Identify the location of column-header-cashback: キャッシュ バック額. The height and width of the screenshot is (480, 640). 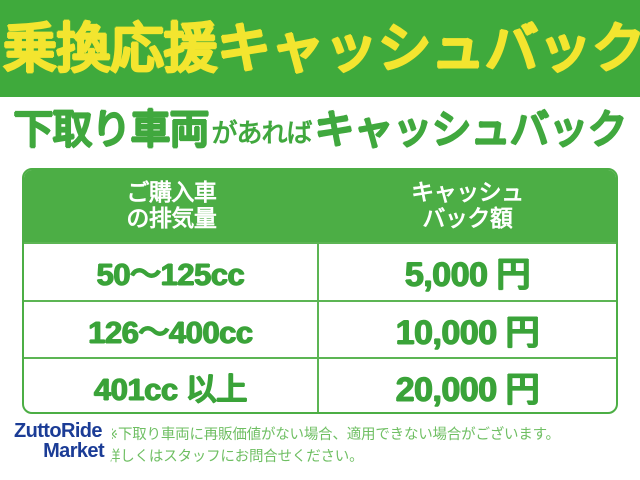
(467, 206).